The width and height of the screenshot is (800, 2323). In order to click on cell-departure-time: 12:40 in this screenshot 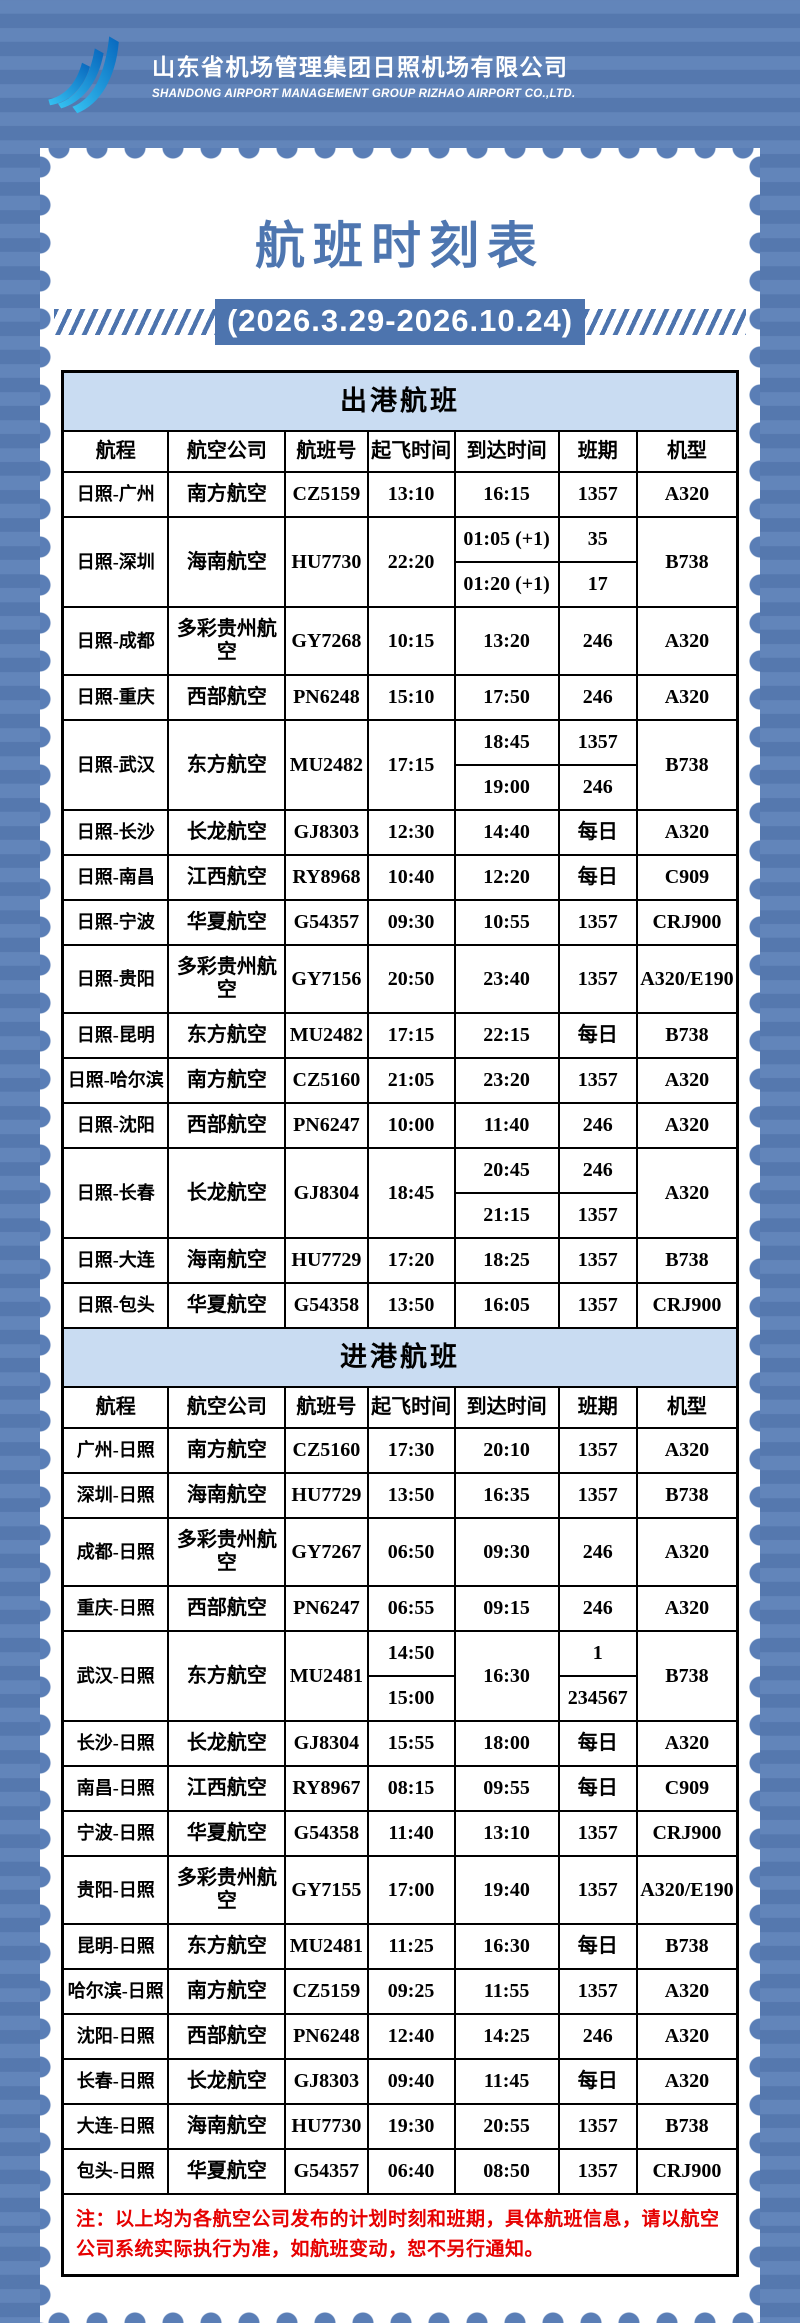, I will do `click(411, 2037)`.